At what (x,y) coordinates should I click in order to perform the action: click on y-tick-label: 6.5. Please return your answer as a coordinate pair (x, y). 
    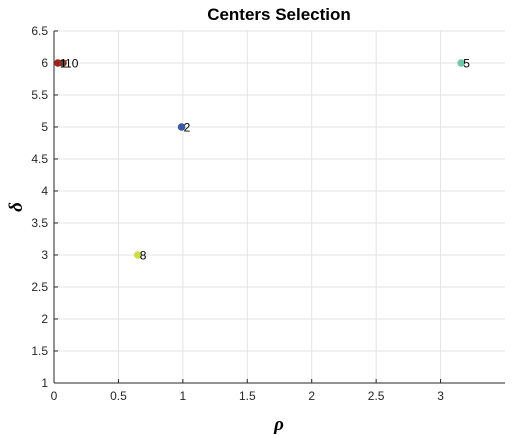
    Looking at the image, I should click on (39, 31).